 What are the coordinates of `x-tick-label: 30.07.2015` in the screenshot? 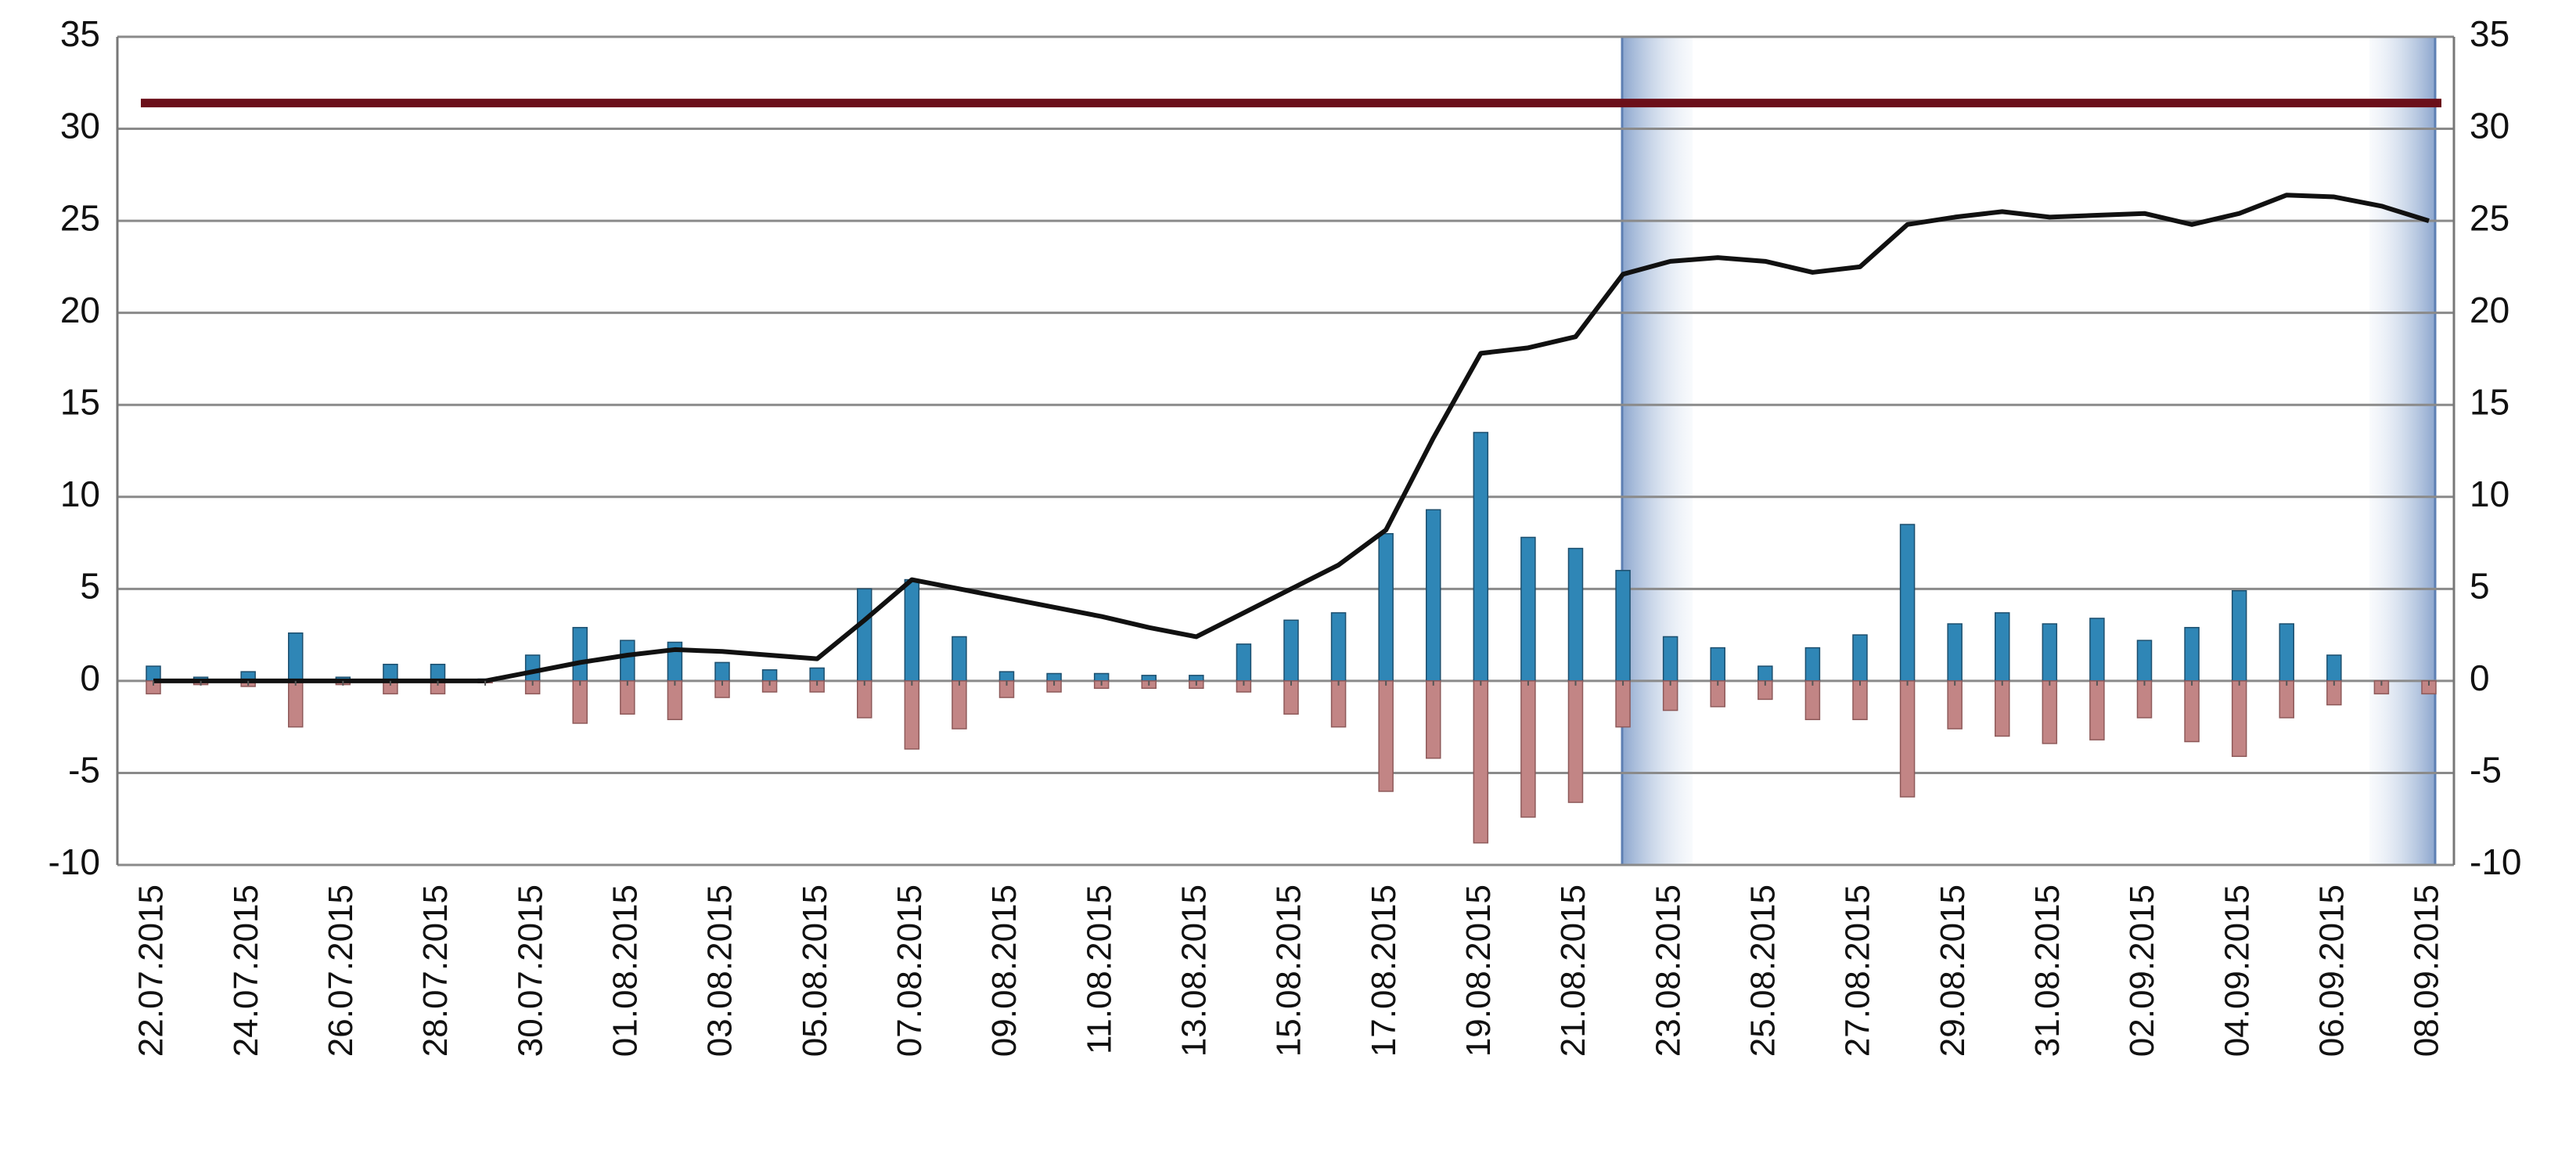 It's located at (530, 971).